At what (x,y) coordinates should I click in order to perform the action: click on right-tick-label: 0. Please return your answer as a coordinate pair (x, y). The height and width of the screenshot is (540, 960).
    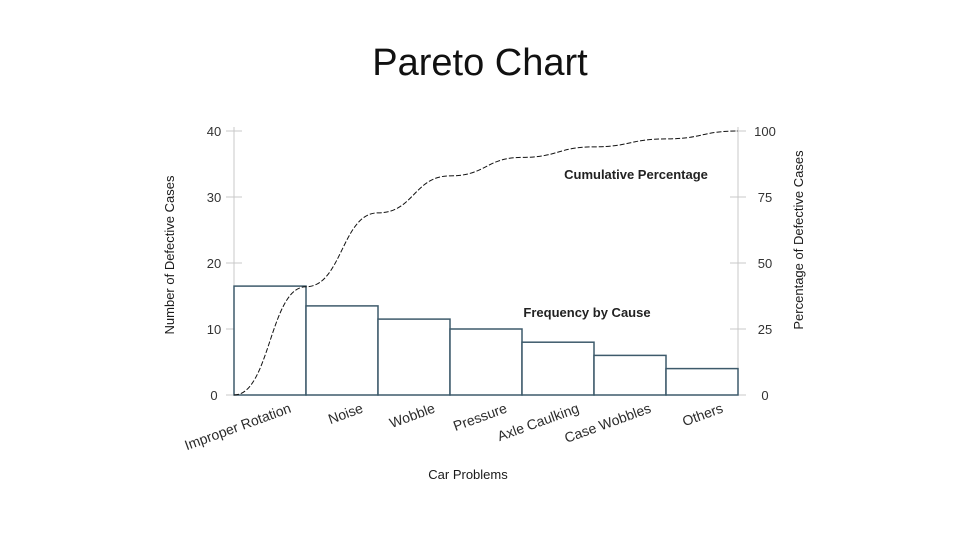
    Looking at the image, I should click on (764, 395).